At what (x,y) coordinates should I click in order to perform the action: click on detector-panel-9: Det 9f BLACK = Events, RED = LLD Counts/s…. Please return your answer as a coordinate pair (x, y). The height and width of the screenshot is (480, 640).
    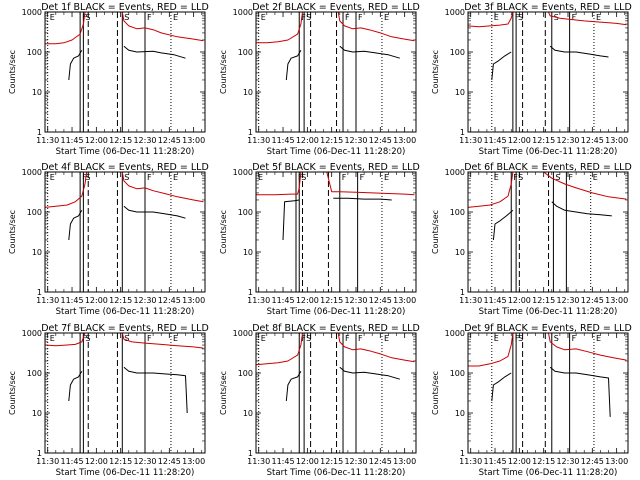
    Looking at the image, I should click on (531, 400).